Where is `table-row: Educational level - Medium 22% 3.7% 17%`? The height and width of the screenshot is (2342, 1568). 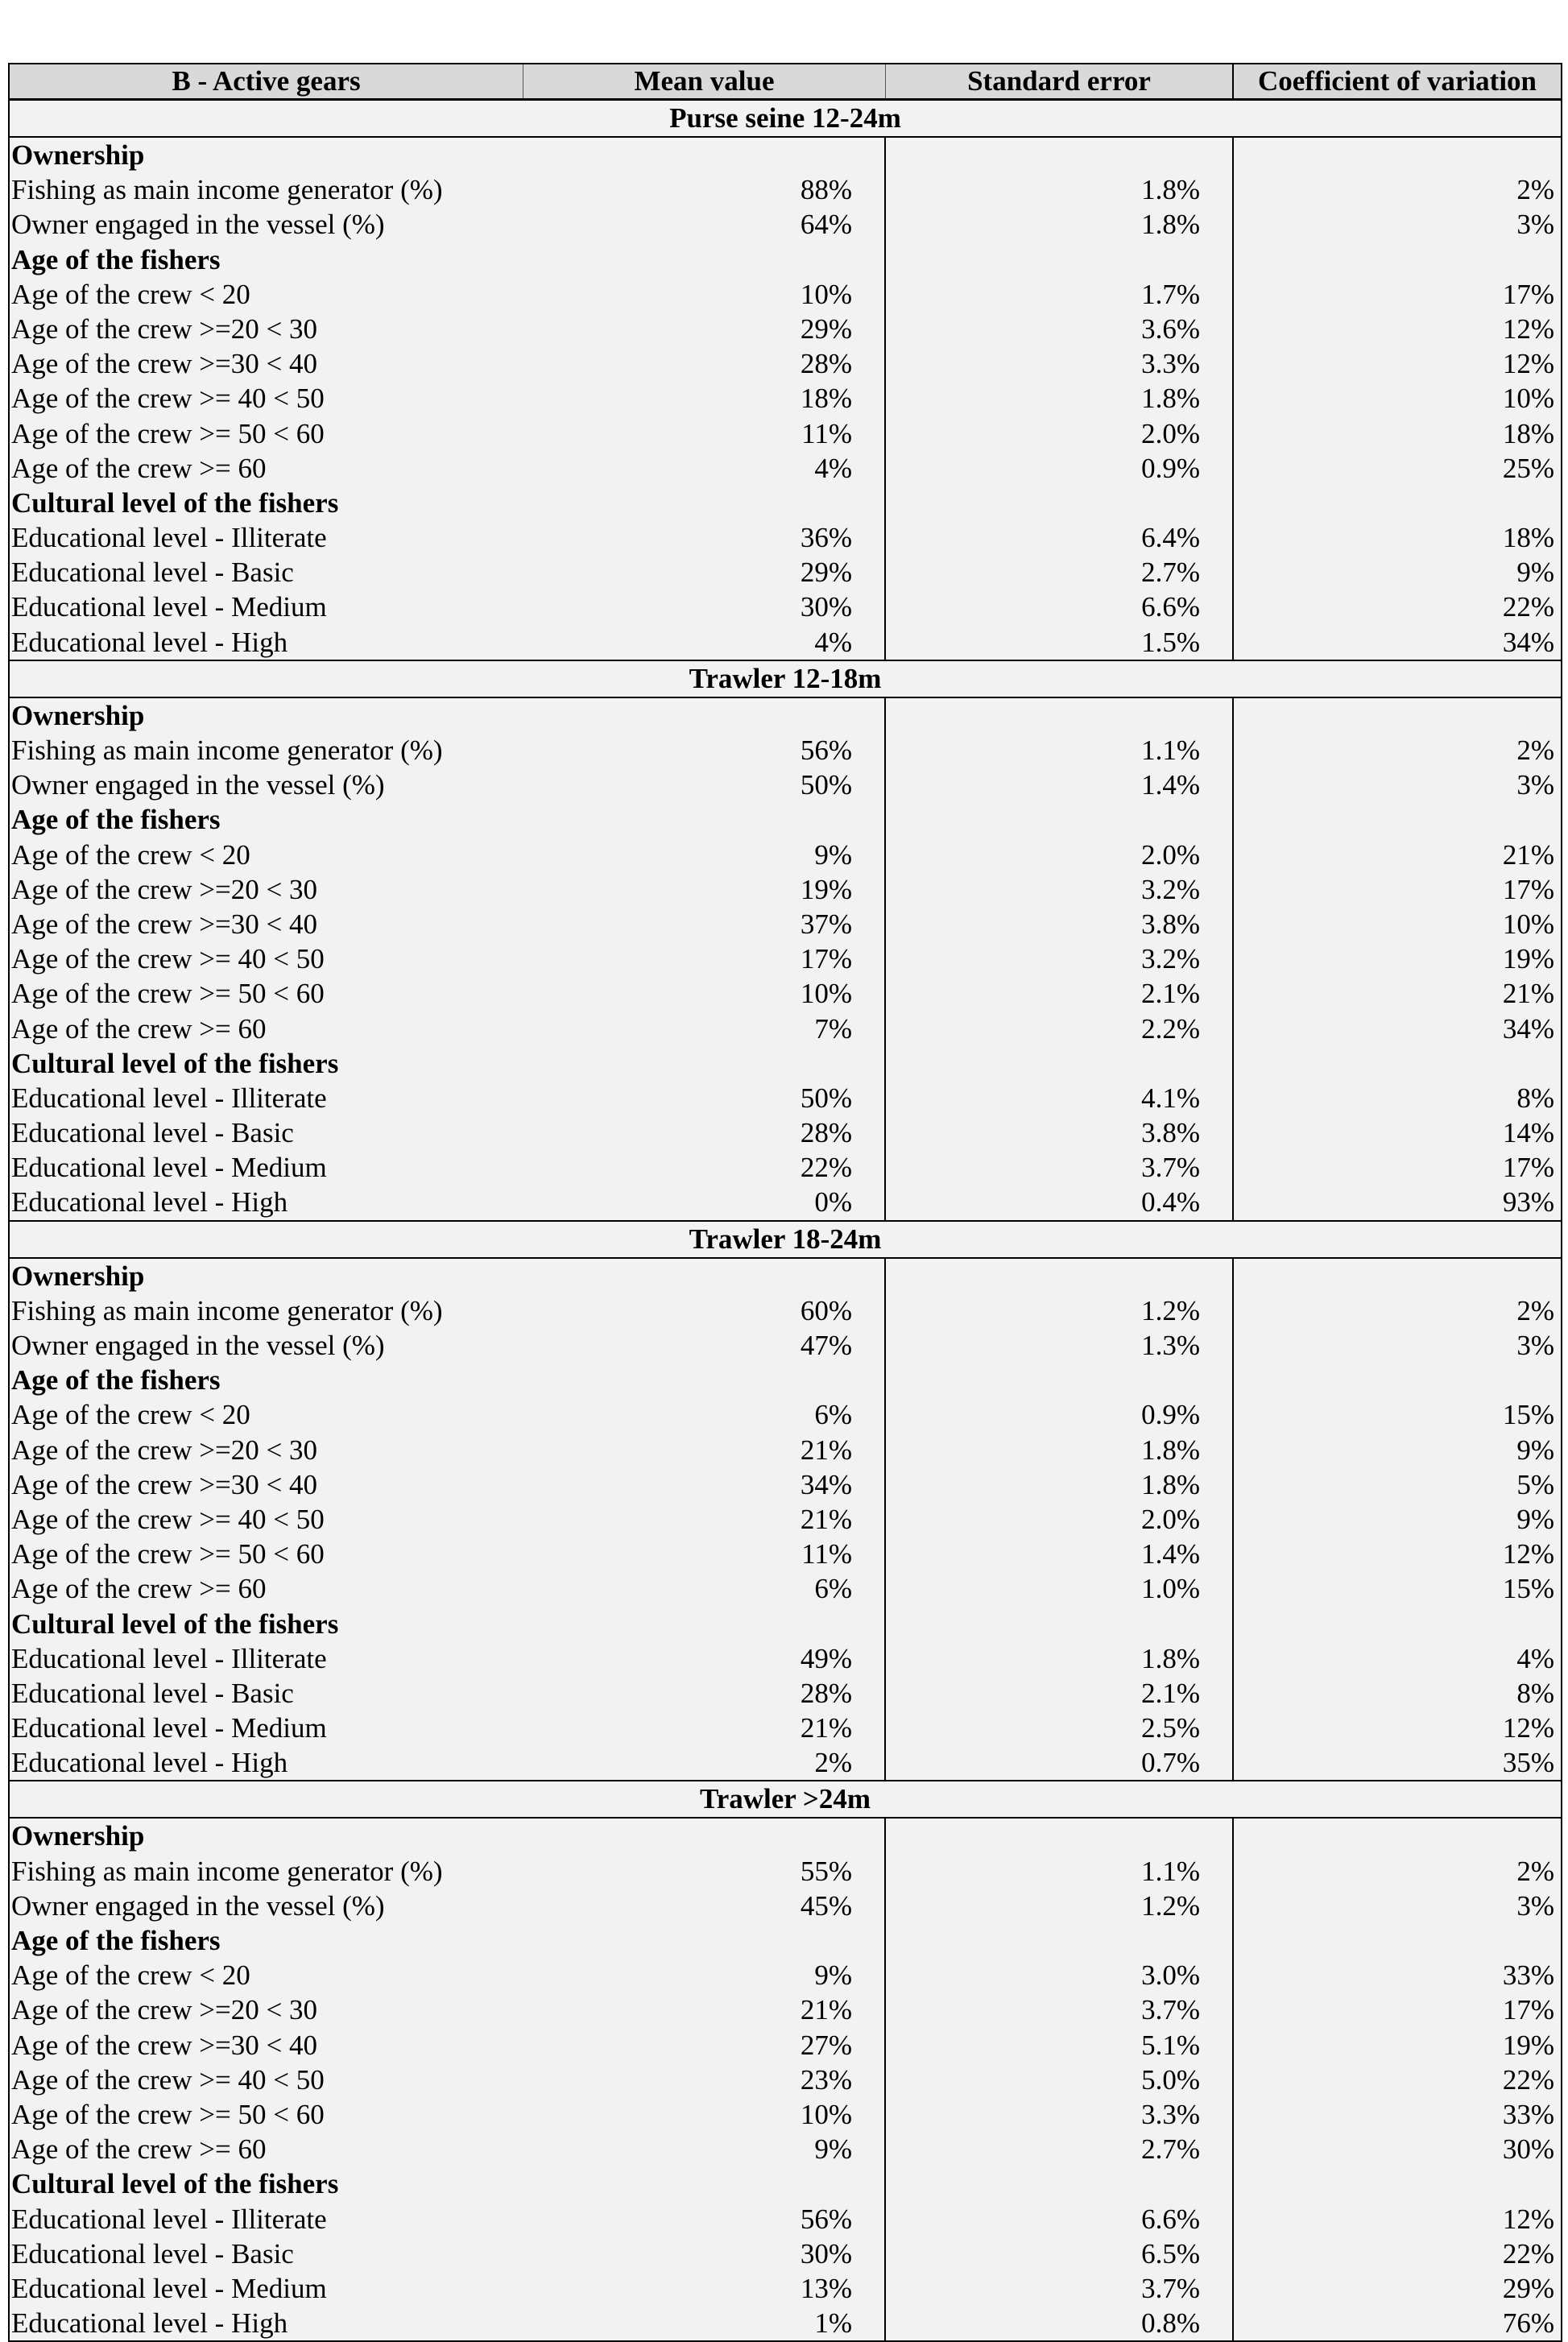 table-row: Educational level - Medium 22% 3.7% 17% is located at coordinates (785, 1167).